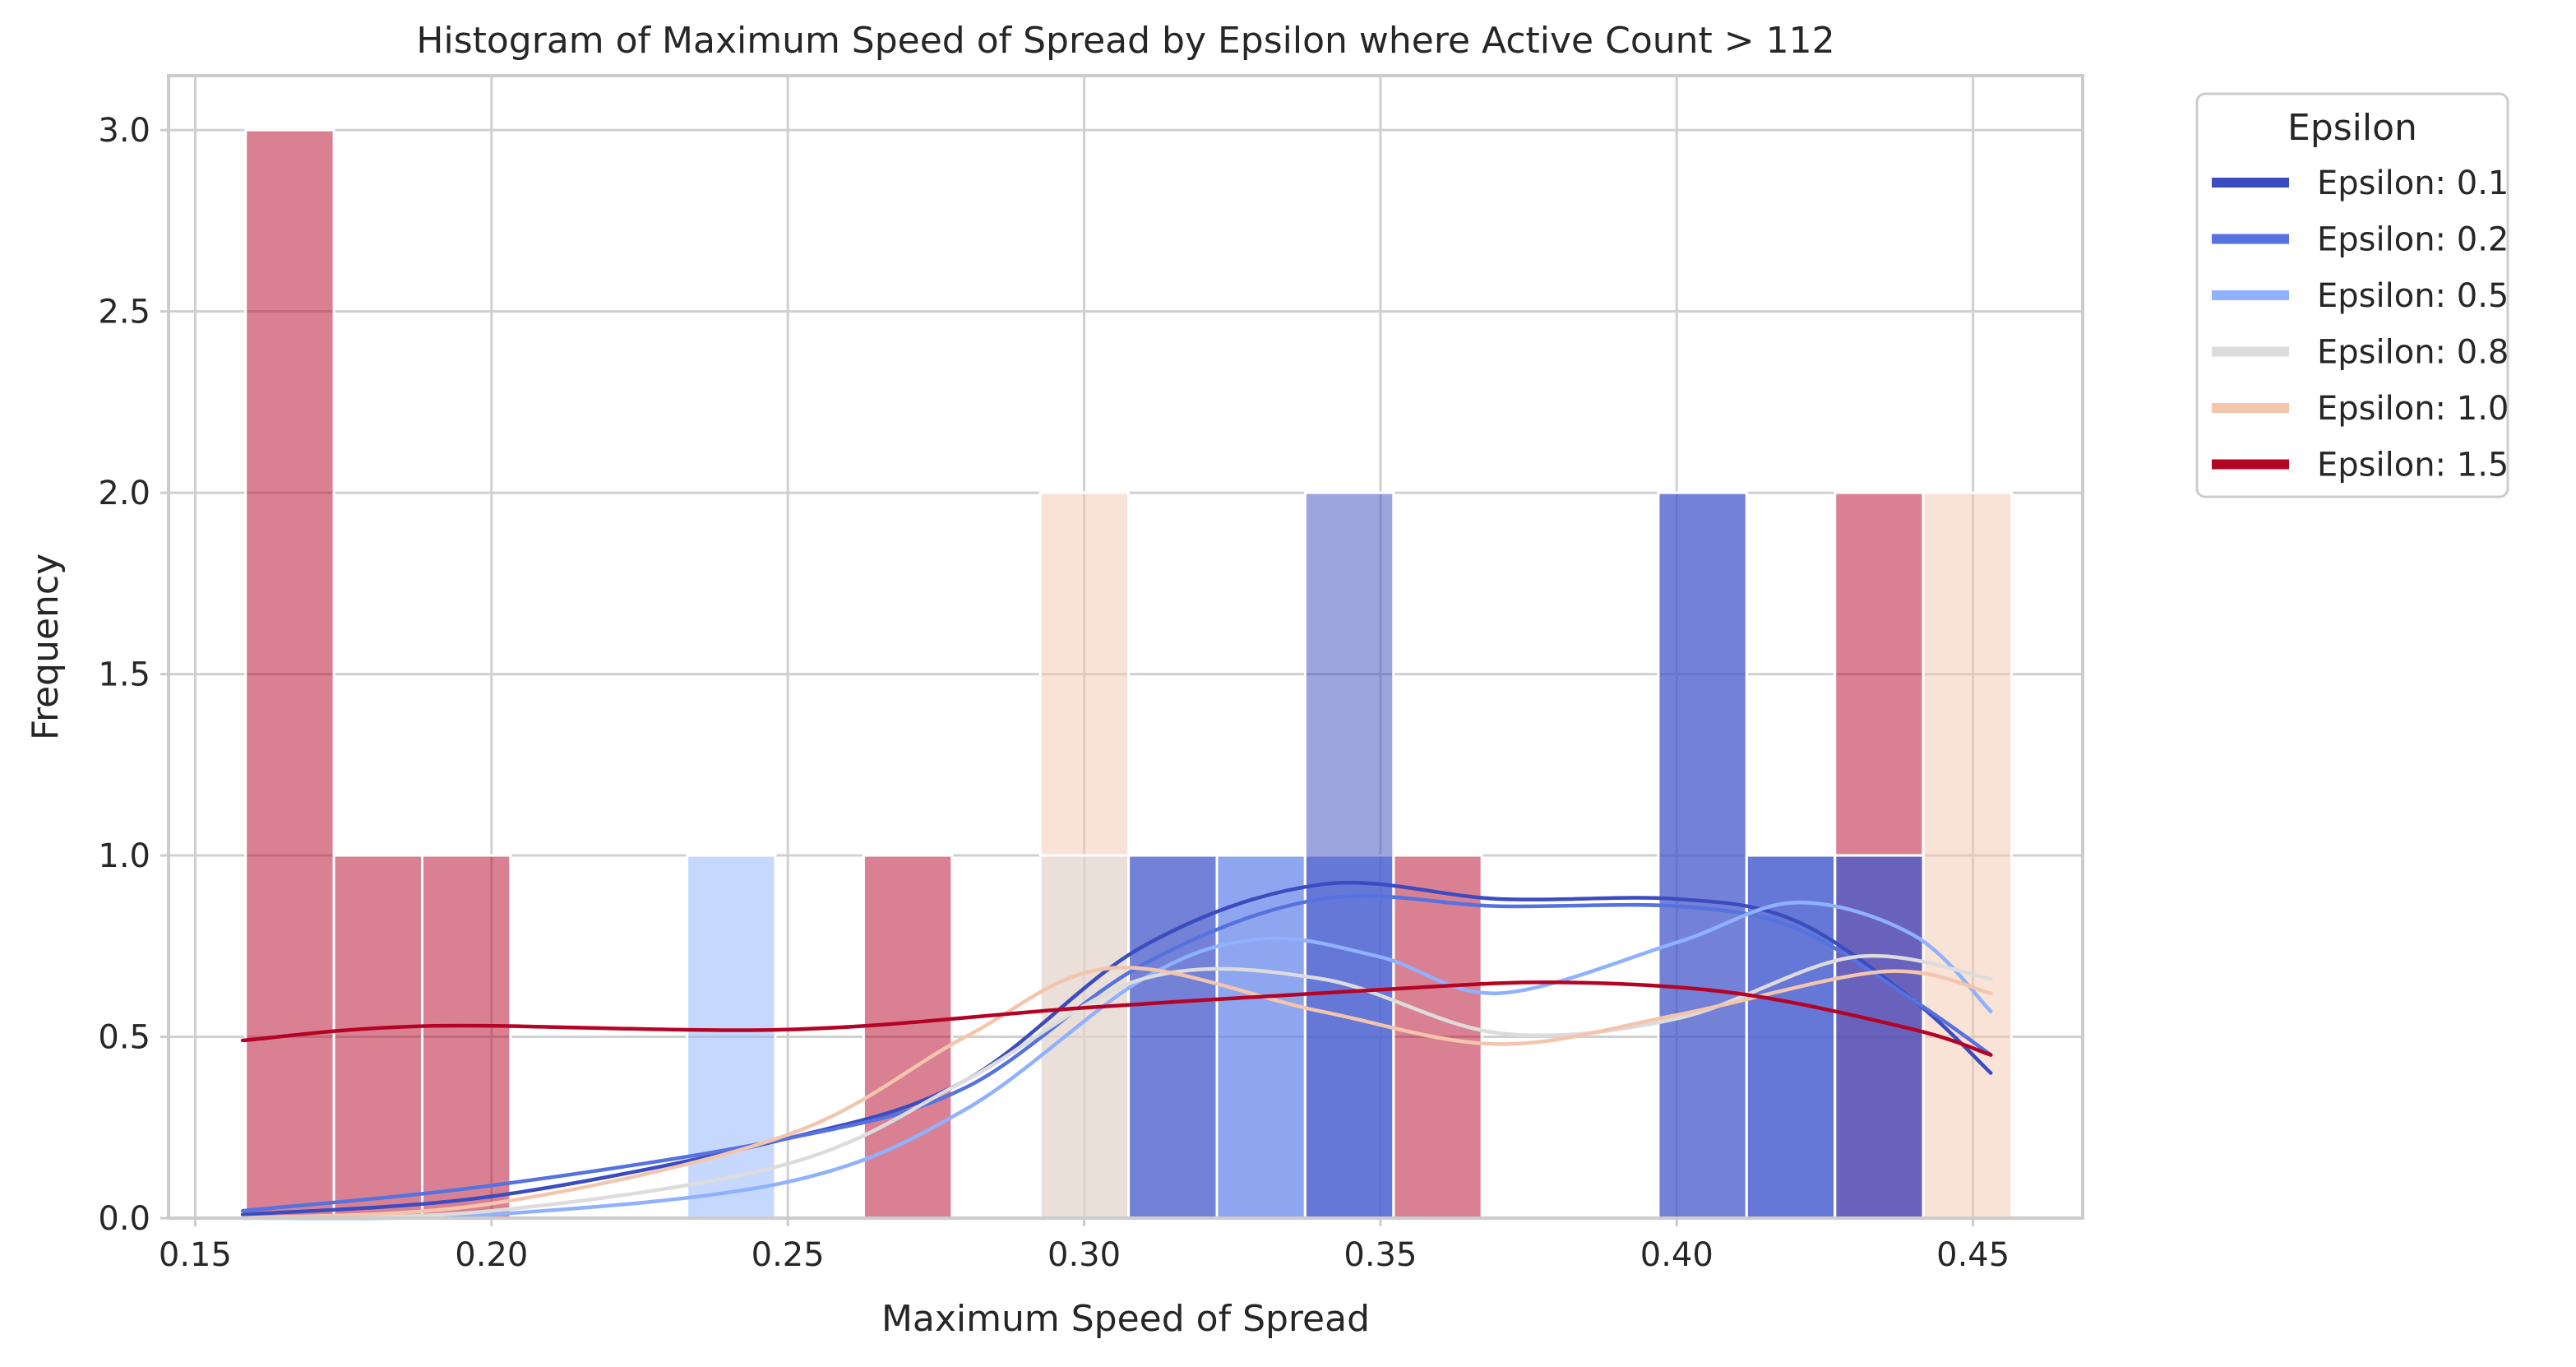 This screenshot has width=2576, height=1367. Describe the element at coordinates (2352, 128) in the screenshot. I see `legend-title: Epsilon` at that location.